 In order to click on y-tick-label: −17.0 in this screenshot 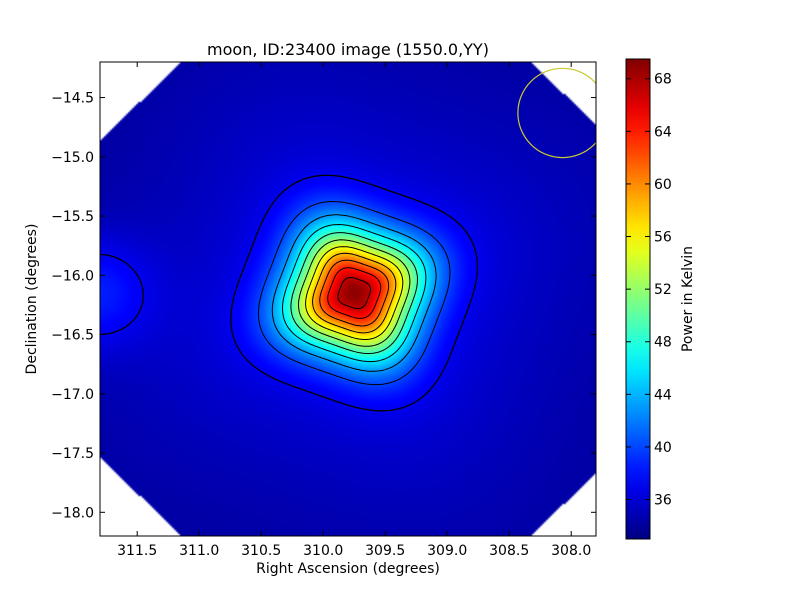, I will do `click(72, 395)`.